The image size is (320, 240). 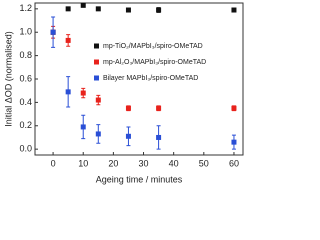 I want to click on x-tick-label: 60, so click(x=234, y=163).